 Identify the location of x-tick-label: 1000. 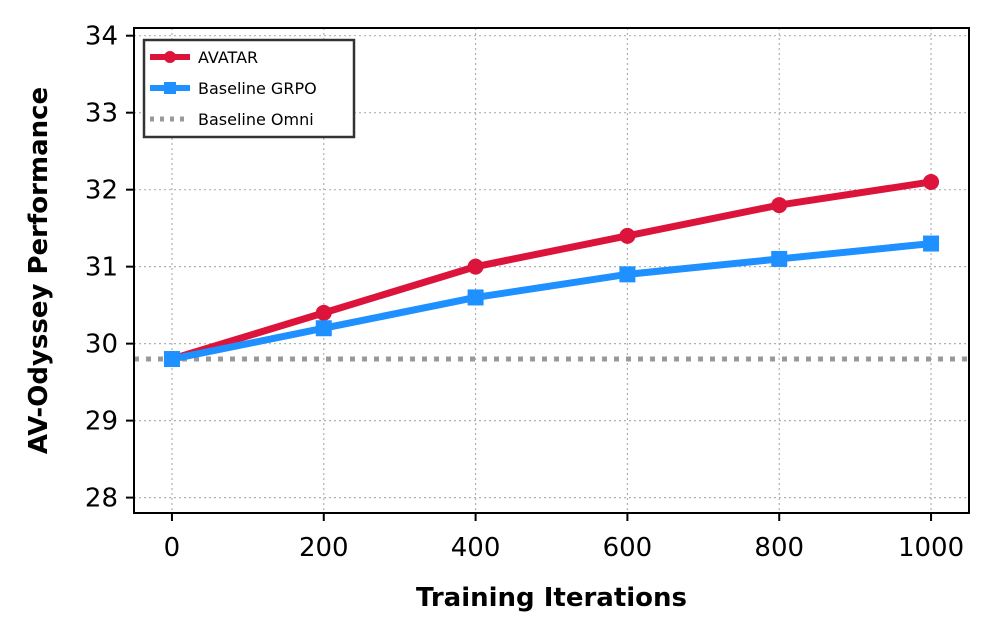
(931, 548).